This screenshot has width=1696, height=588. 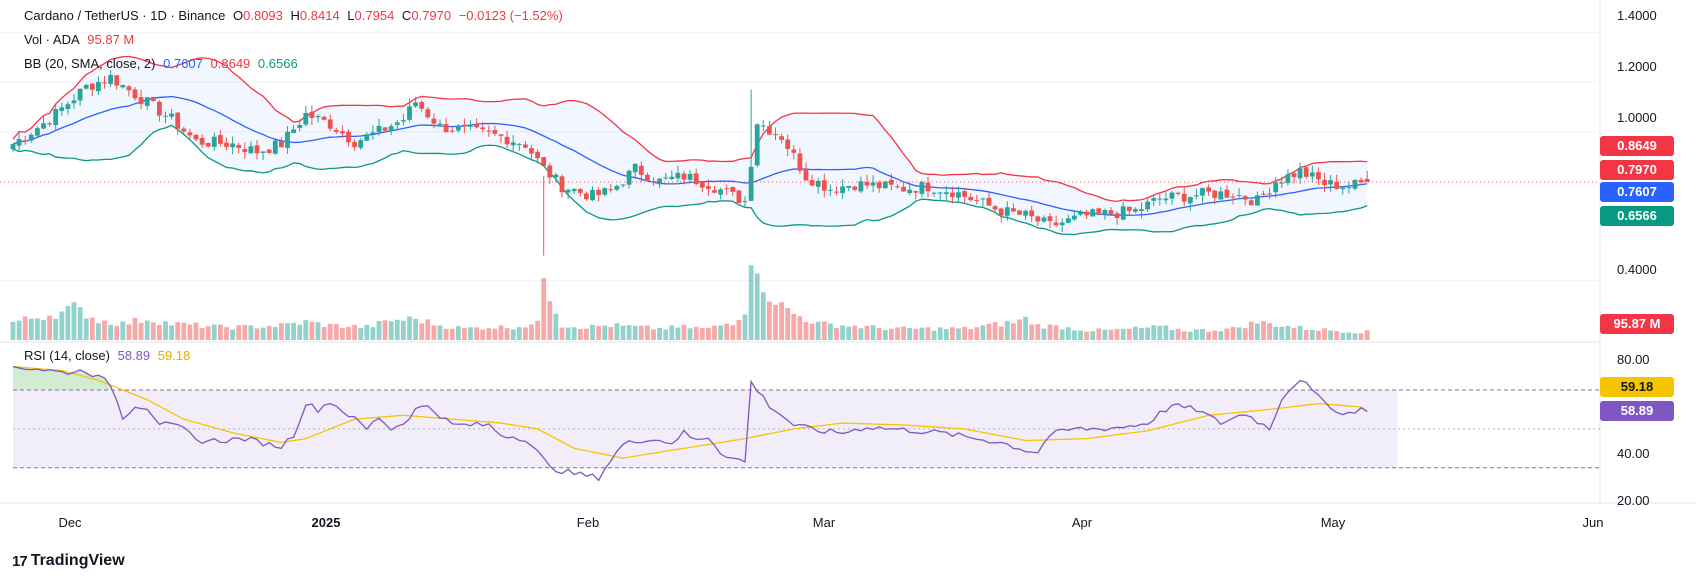 What do you see at coordinates (1637, 387) in the screenshot?
I see `rsi-ma-tag: 59.18` at bounding box center [1637, 387].